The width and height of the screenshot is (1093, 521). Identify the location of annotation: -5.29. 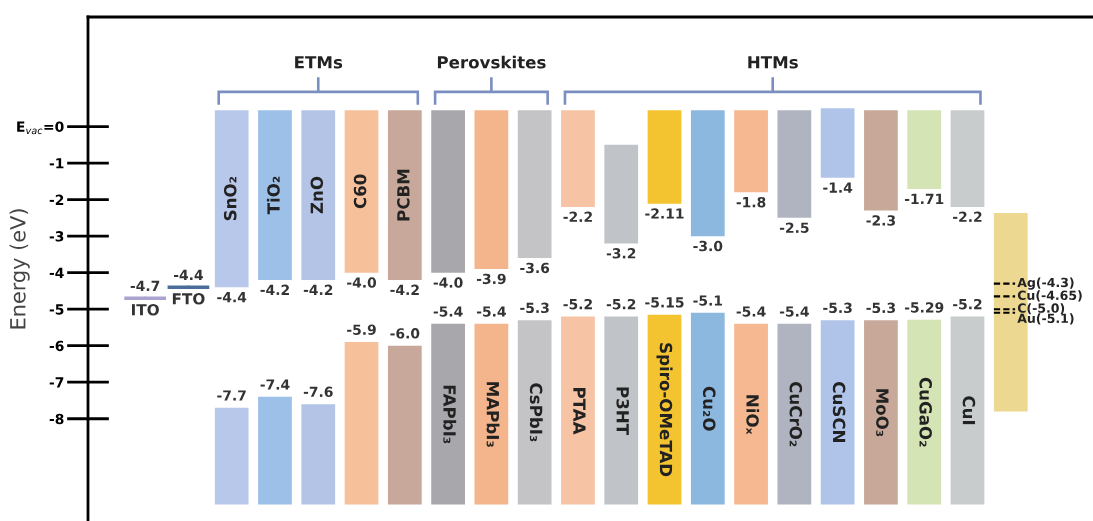
(924, 307).